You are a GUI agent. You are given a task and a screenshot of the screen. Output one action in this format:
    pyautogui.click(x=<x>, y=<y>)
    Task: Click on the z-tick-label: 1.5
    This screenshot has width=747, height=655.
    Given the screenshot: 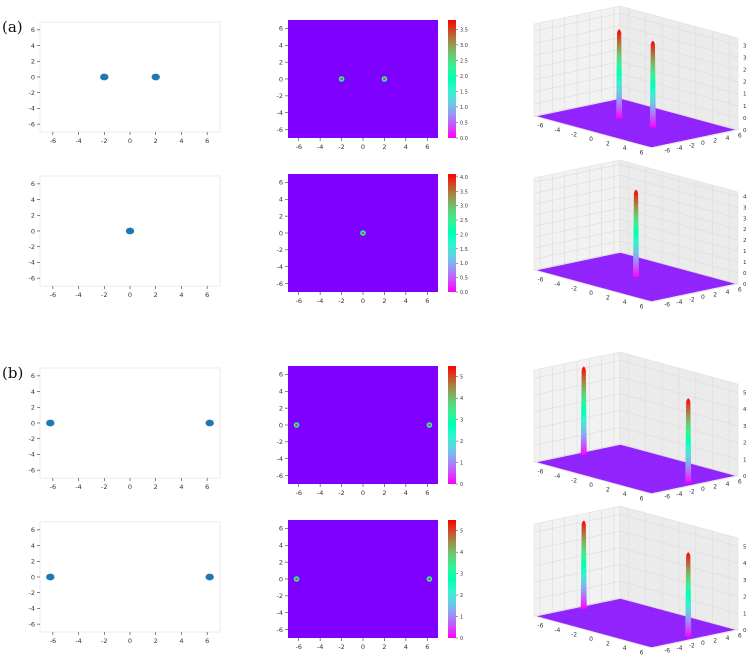 What is the action you would take?
    pyautogui.click(x=745, y=95)
    